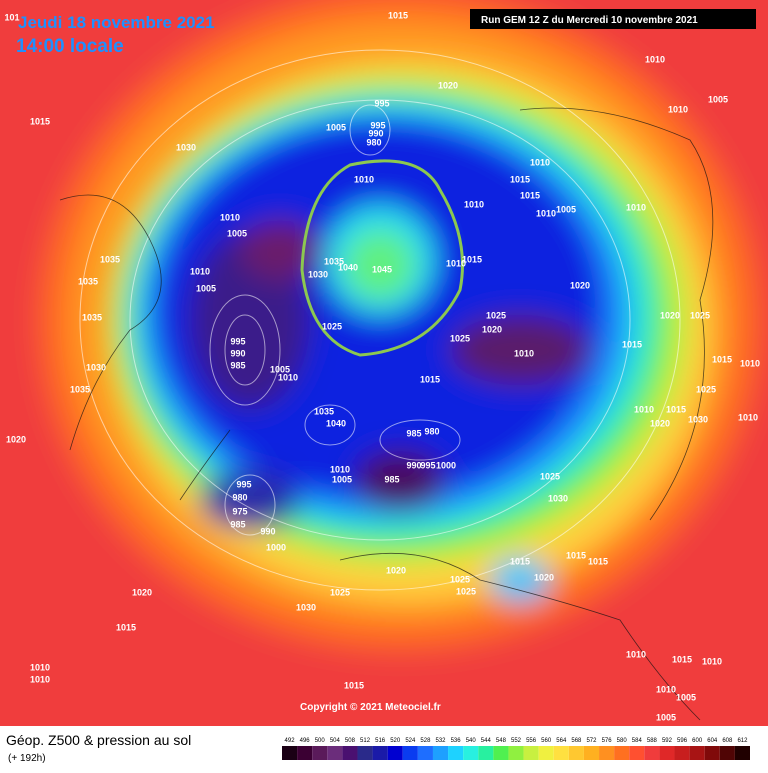 The width and height of the screenshot is (768, 773). Describe the element at coordinates (456, 741) in the screenshot. I see `scale-label: 536` at that location.